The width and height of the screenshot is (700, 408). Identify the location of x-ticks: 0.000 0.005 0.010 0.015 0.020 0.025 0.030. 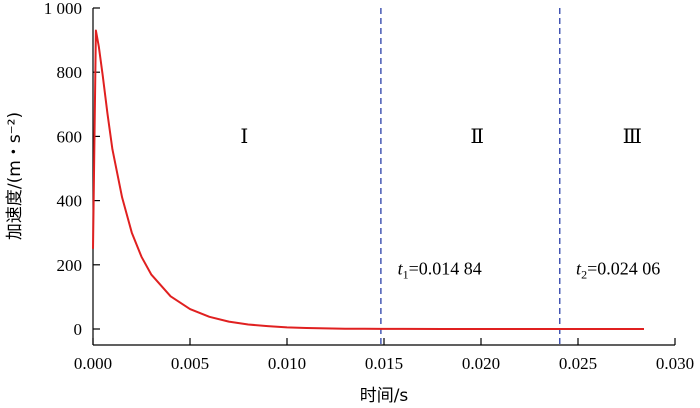
(384, 355).